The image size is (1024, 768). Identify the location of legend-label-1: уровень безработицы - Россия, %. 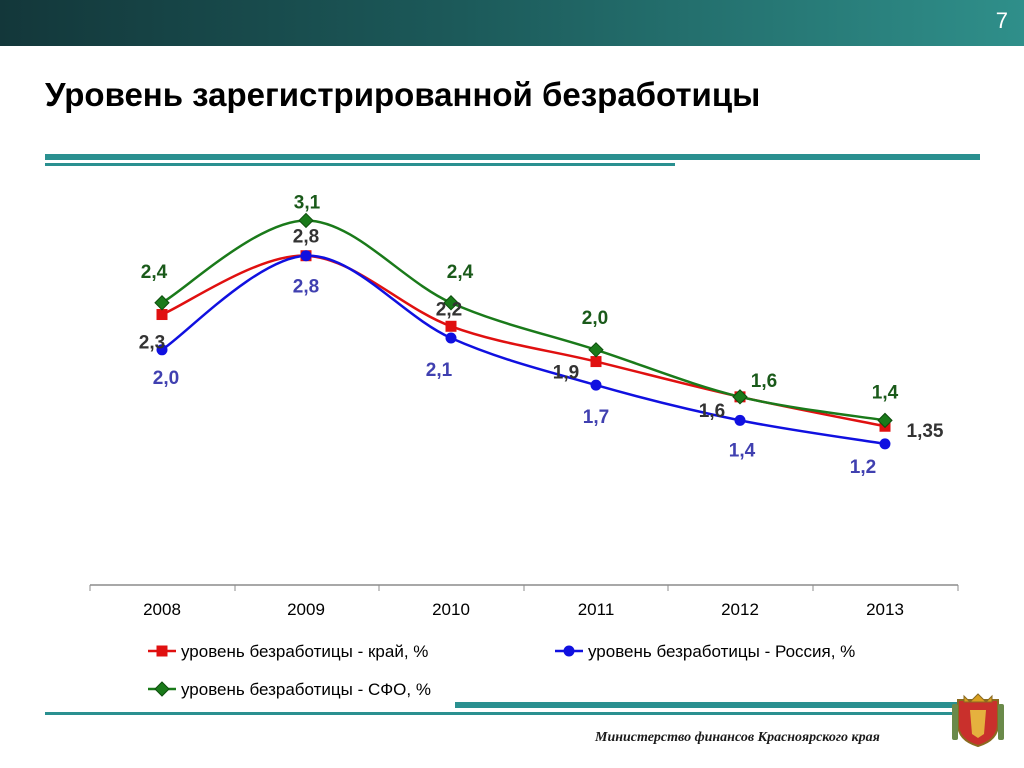
(721, 651).